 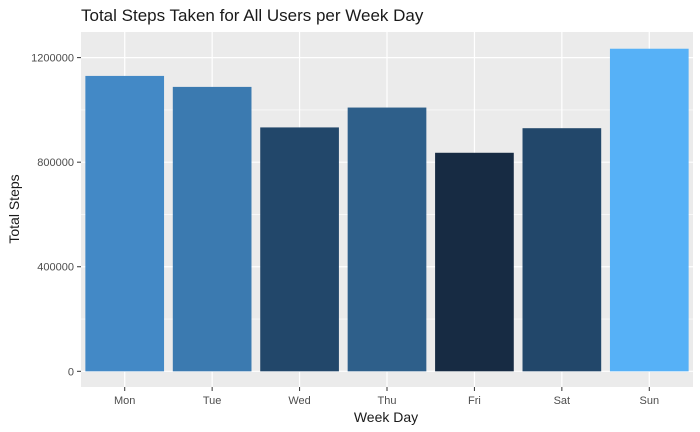 What do you see at coordinates (71, 372) in the screenshot?
I see `y-tick-label: 0` at bounding box center [71, 372].